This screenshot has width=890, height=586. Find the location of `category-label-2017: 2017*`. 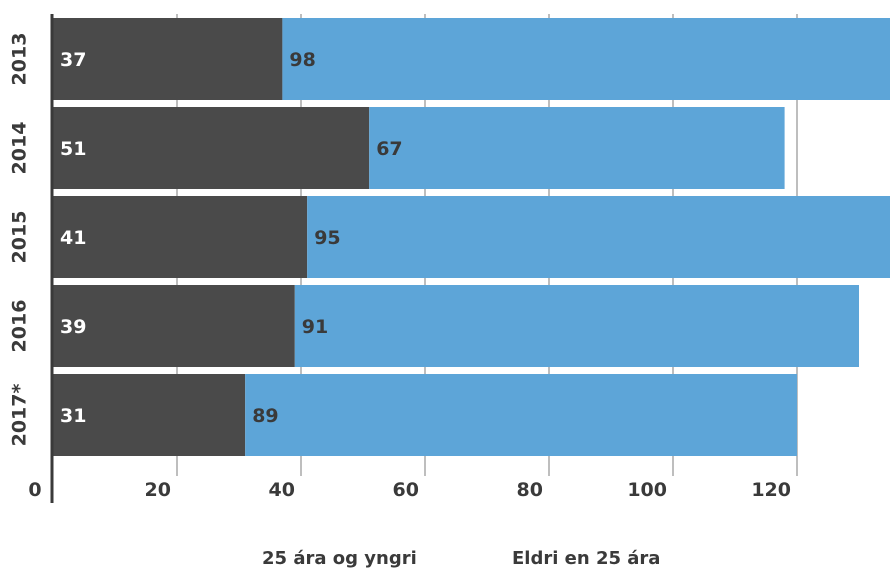

category-label-2017: 2017* is located at coordinates (20, 415).